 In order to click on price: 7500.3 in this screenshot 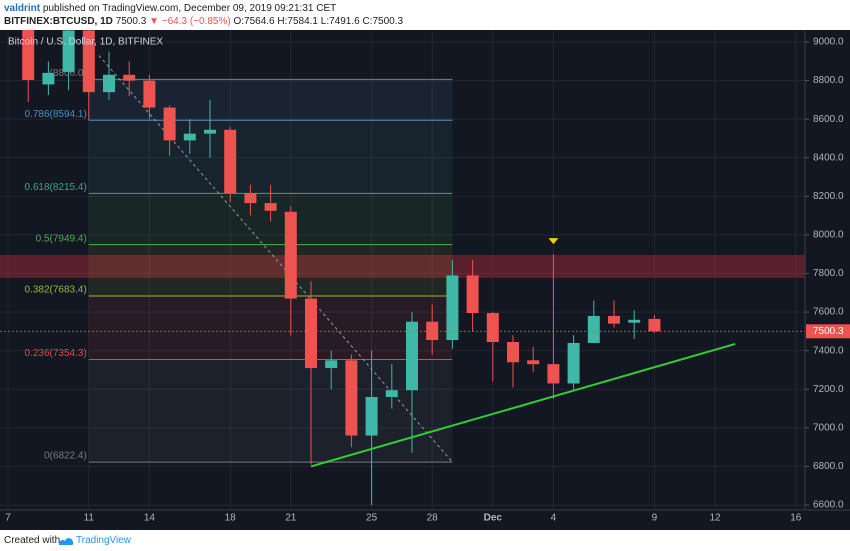, I will do `click(131, 21)`.